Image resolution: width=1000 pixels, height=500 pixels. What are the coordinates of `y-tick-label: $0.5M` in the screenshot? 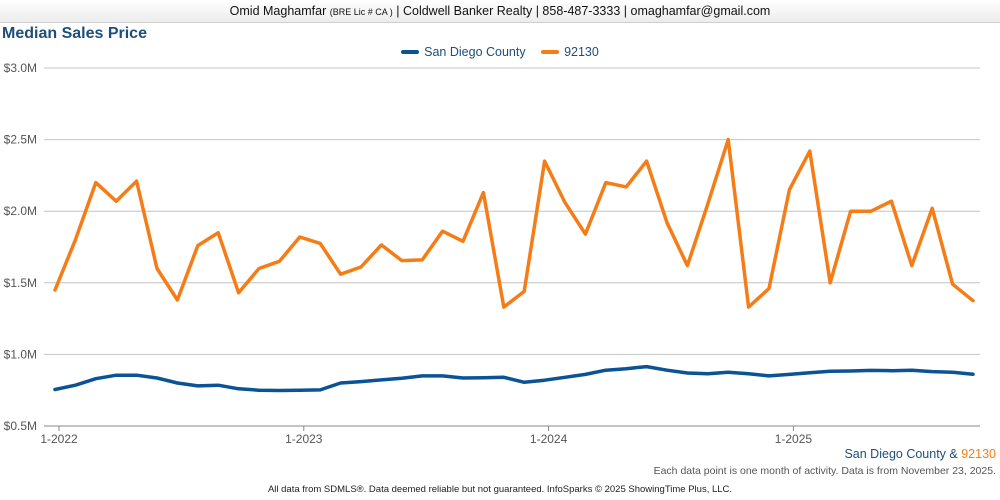 It's located at (20, 426).